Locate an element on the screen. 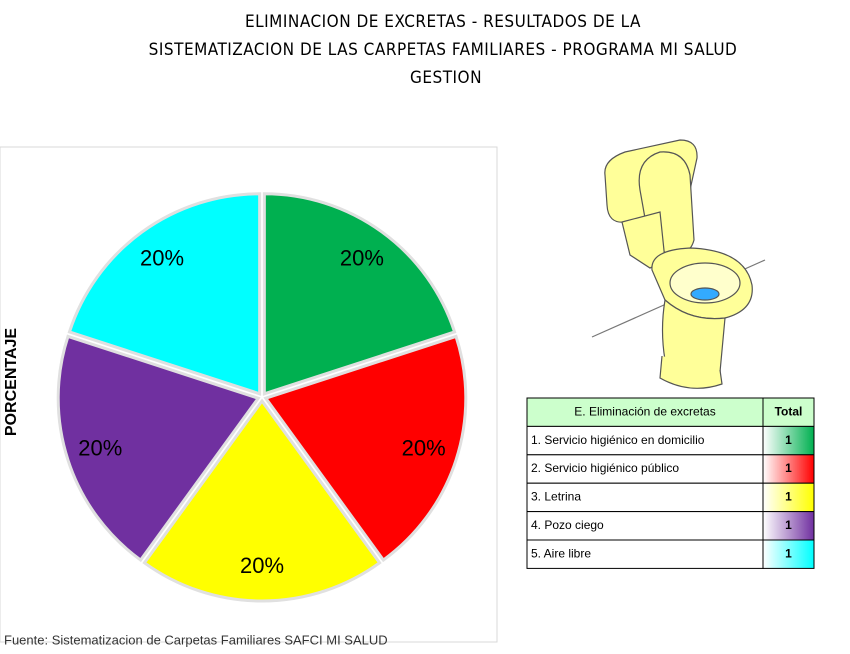 The height and width of the screenshot is (654, 850). table-cell: 3. Letrina is located at coordinates (556, 497).